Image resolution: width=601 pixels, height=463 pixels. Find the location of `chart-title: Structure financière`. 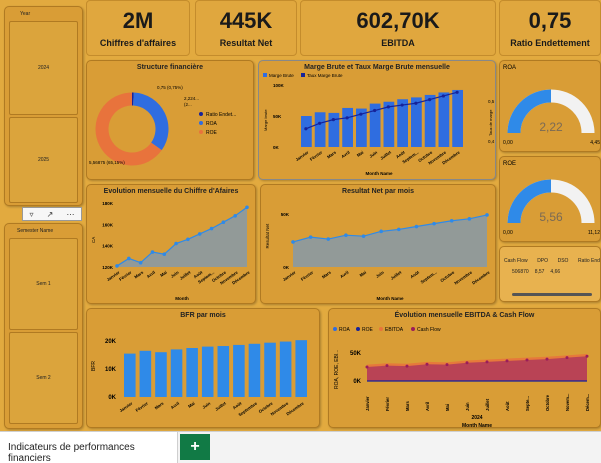

chart-title: Structure financière is located at coordinates (170, 67).